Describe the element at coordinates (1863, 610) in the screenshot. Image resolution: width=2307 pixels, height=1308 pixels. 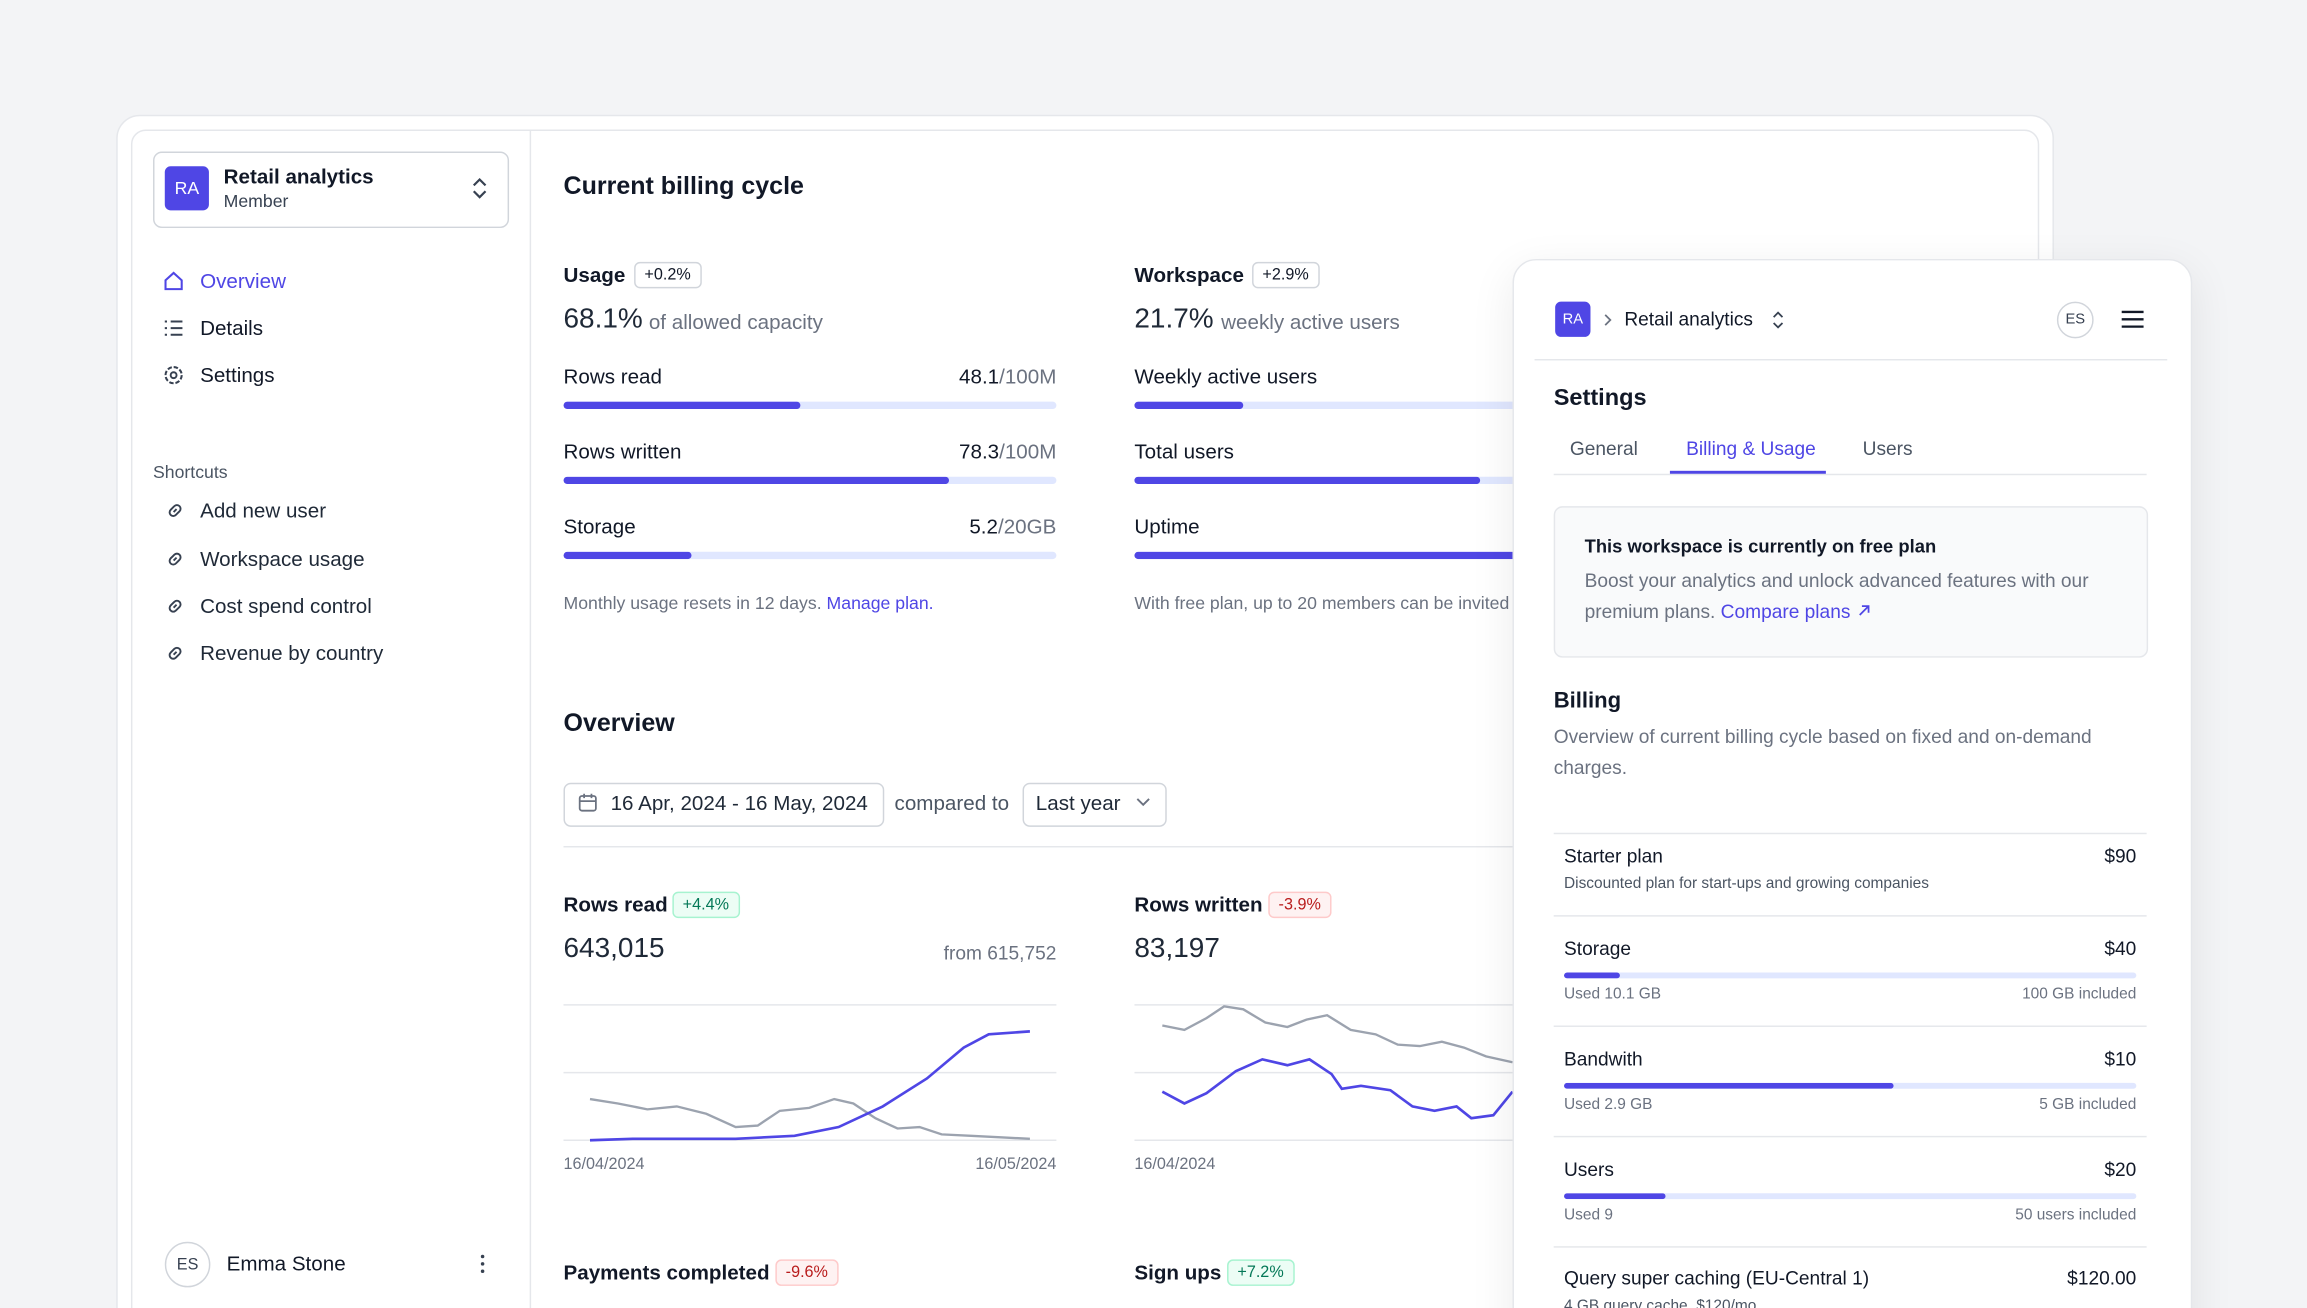
I see `external-icon` at that location.